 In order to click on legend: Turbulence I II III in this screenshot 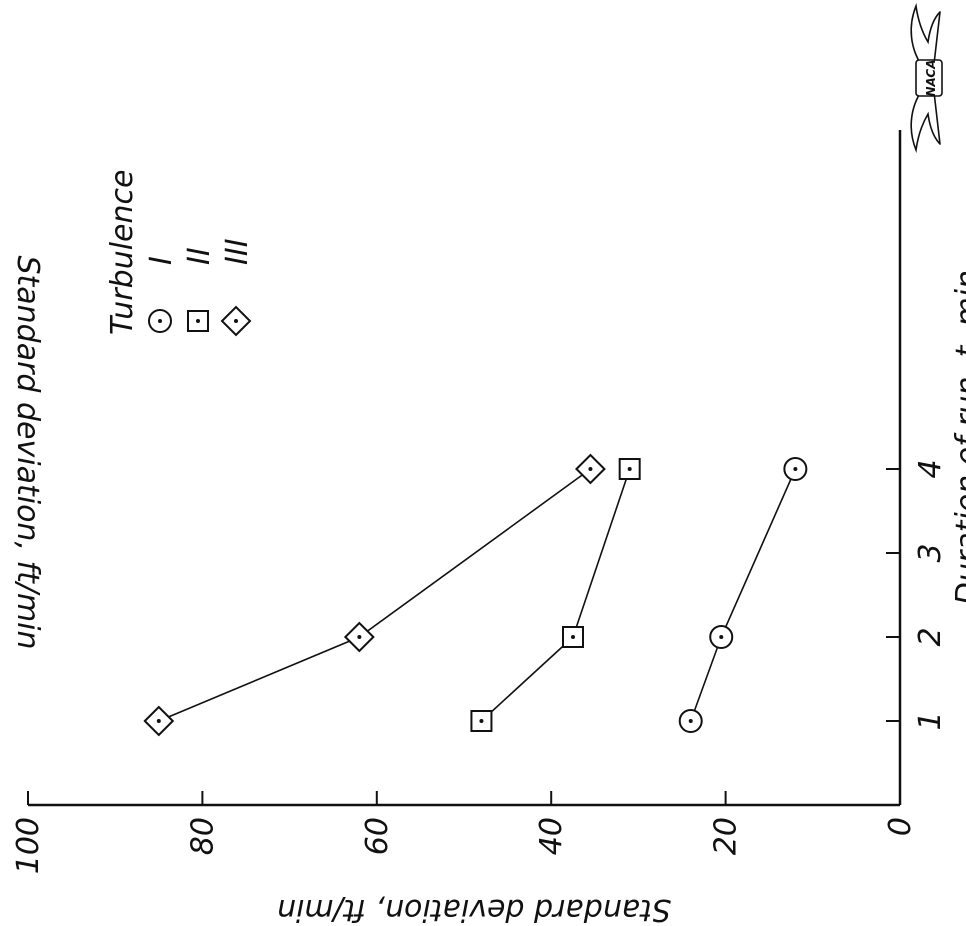, I will do `click(180, 253)`.